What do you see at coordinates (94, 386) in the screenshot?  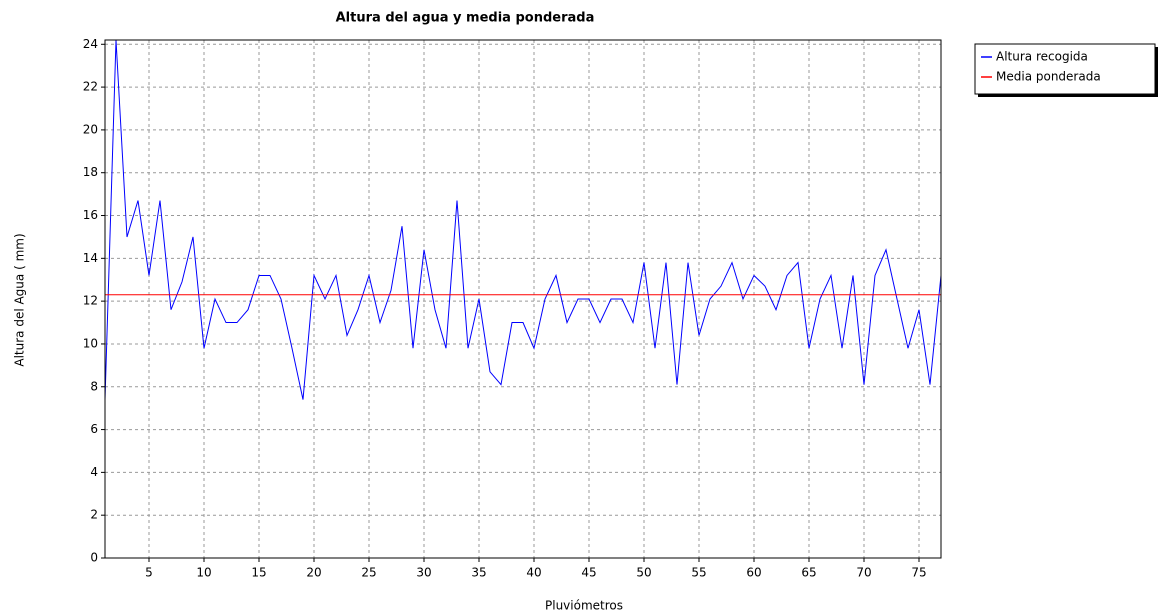 I see `y-tick-label: 8` at bounding box center [94, 386].